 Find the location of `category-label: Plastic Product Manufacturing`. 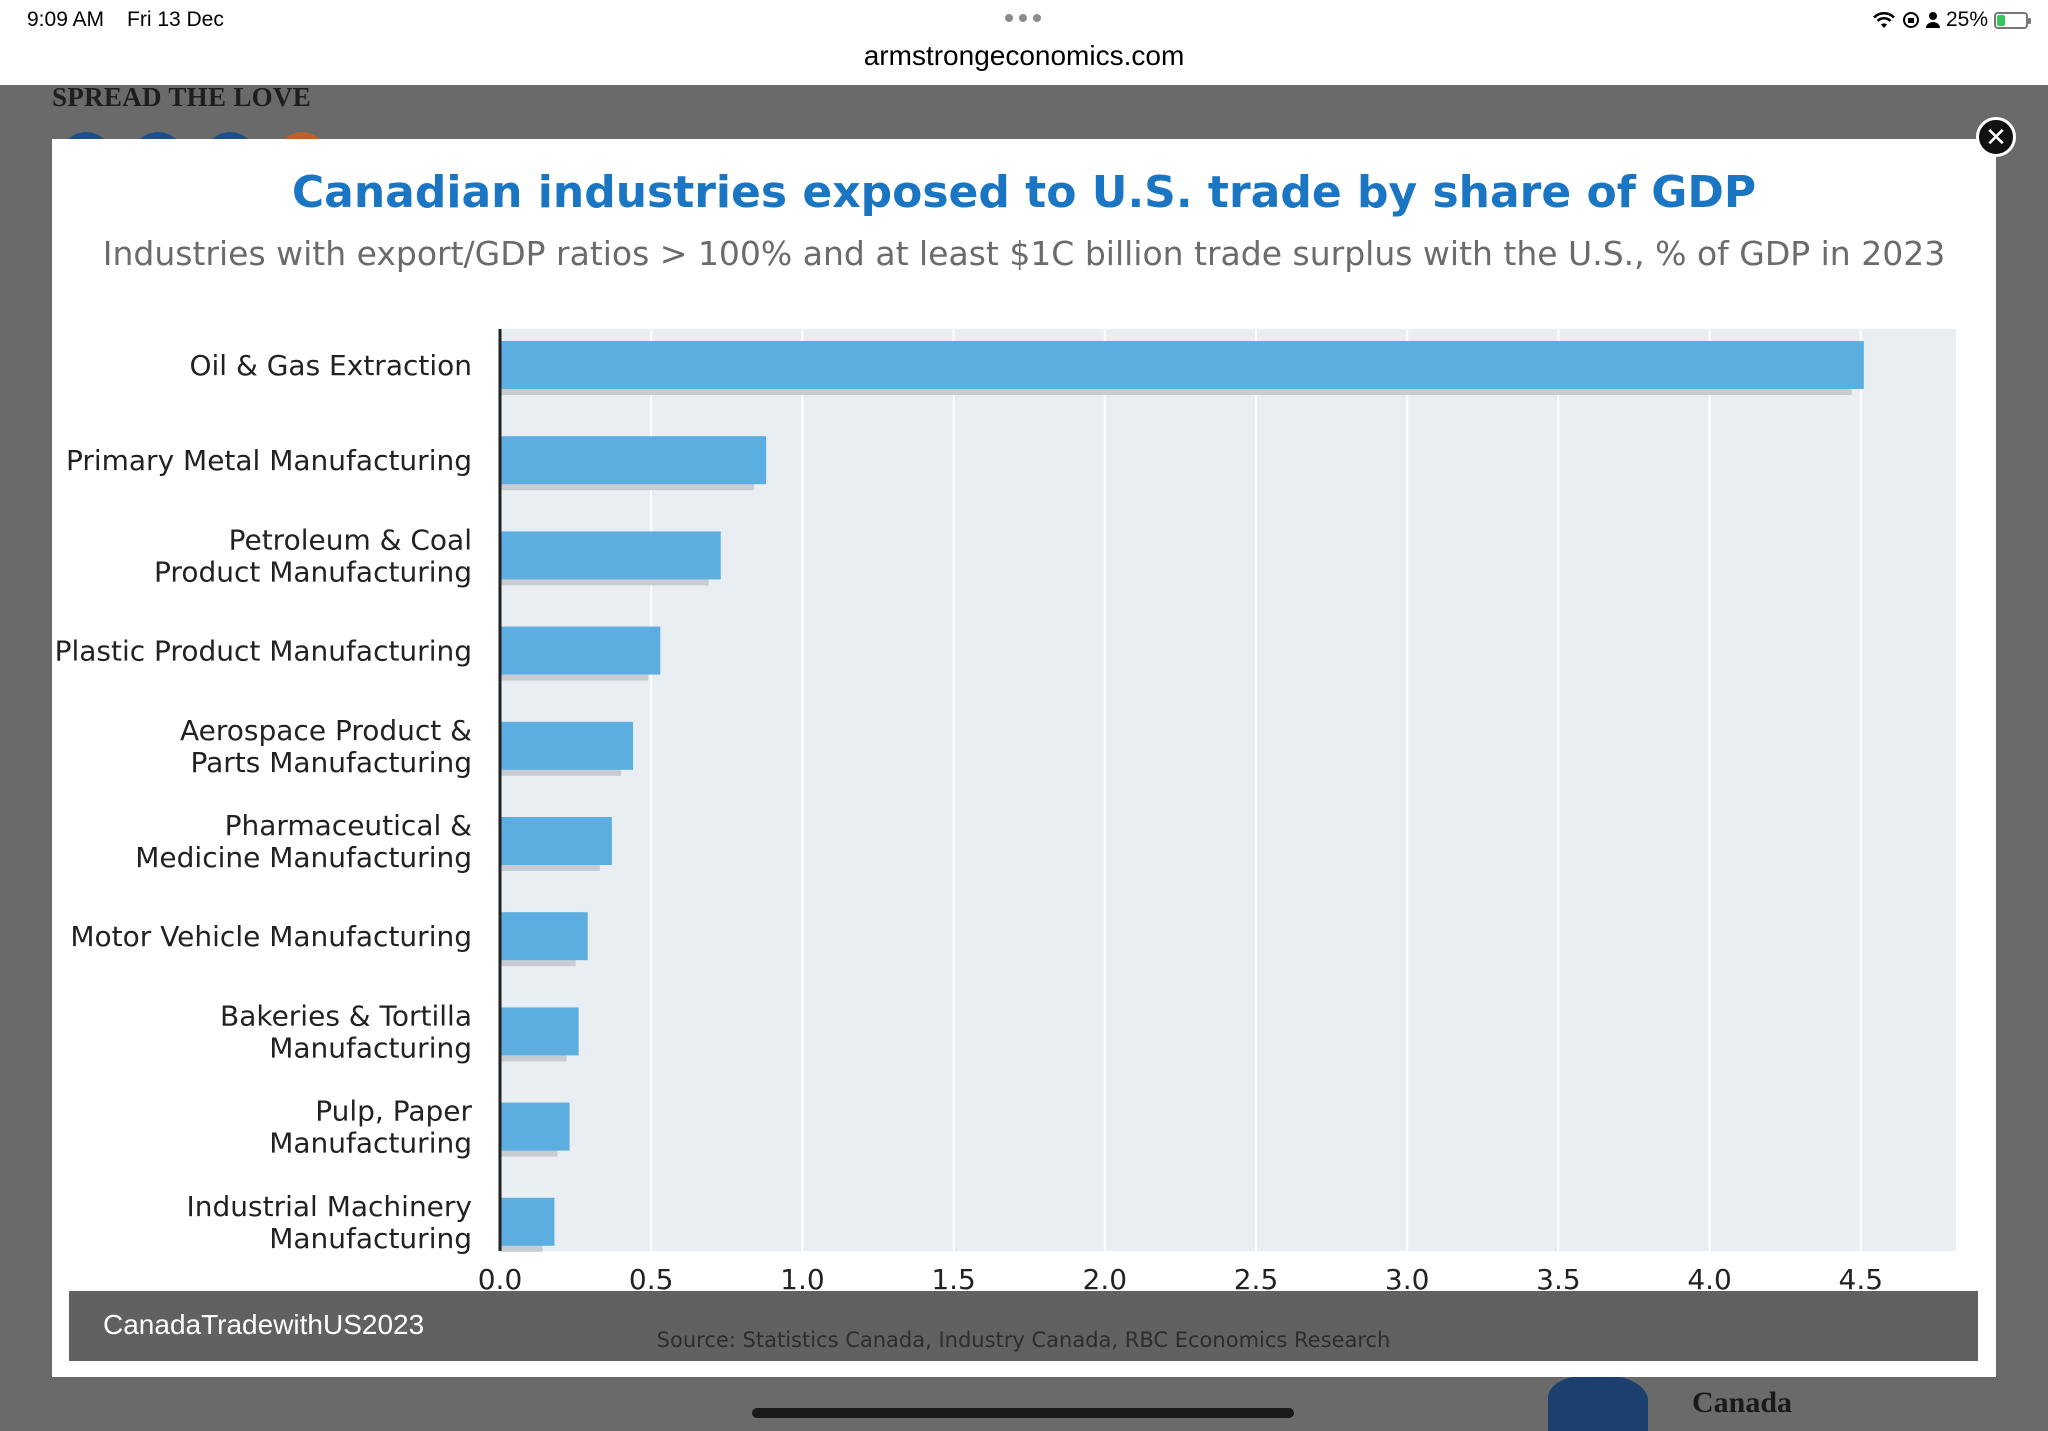

category-label: Plastic Product Manufacturing is located at coordinates (263, 651).